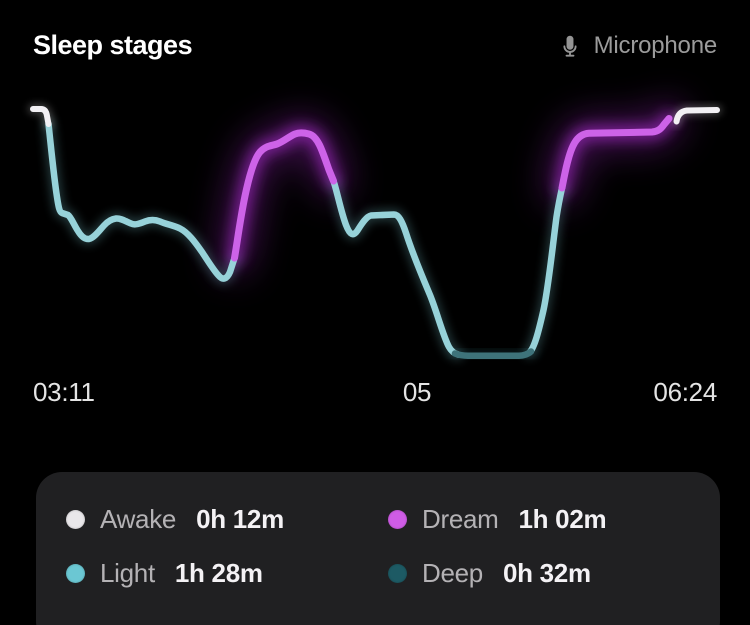 The image size is (750, 625). I want to click on header: Sleep stages Microphone, so click(375, 45).